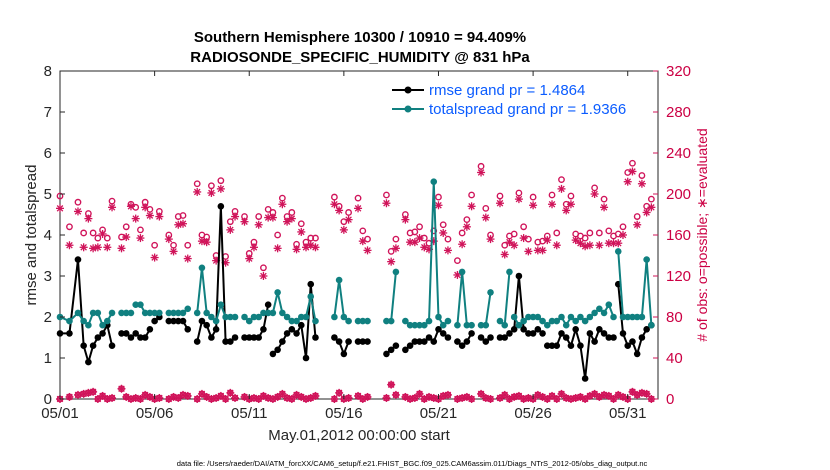 The height and width of the screenshot is (470, 830). What do you see at coordinates (533, 413) in the screenshot?
I see `x-tick-label: 05/26` at bounding box center [533, 413].